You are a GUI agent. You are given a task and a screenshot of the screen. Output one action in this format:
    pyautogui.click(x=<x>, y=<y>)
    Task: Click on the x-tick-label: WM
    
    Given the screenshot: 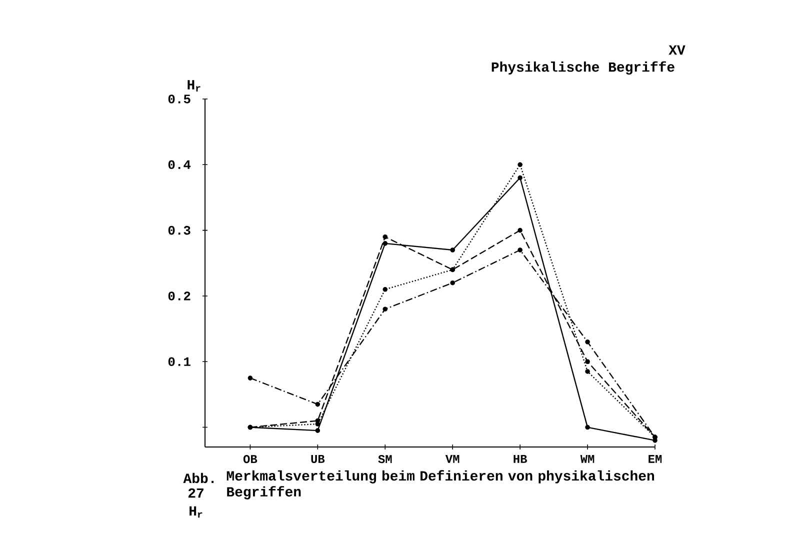 What is the action you would take?
    pyautogui.click(x=587, y=459)
    